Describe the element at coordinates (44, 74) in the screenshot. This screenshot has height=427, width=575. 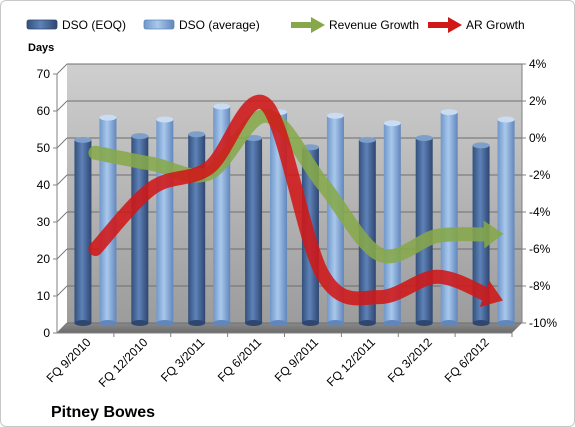
I see `y-tick-label: 70` at that location.